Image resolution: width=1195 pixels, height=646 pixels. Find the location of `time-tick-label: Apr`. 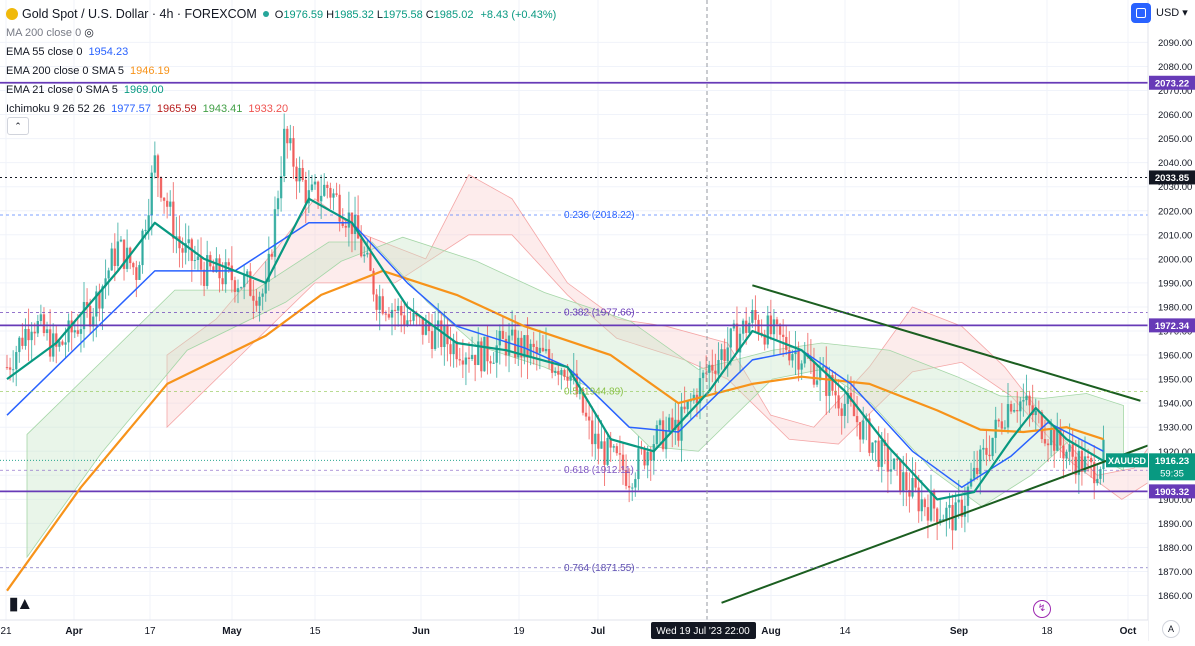

time-tick-label: Apr is located at coordinates (73, 631).